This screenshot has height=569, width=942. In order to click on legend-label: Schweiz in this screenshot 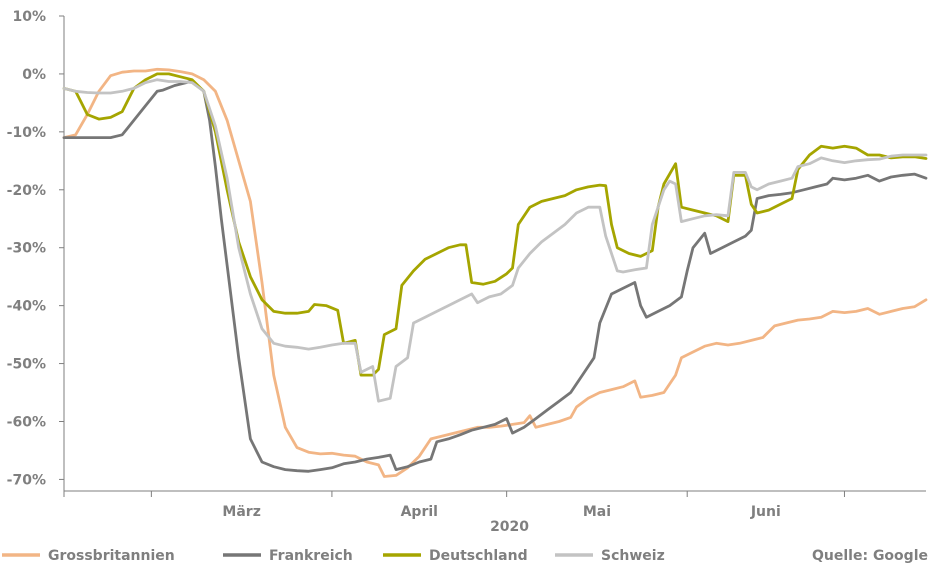, I will do `click(633, 556)`.